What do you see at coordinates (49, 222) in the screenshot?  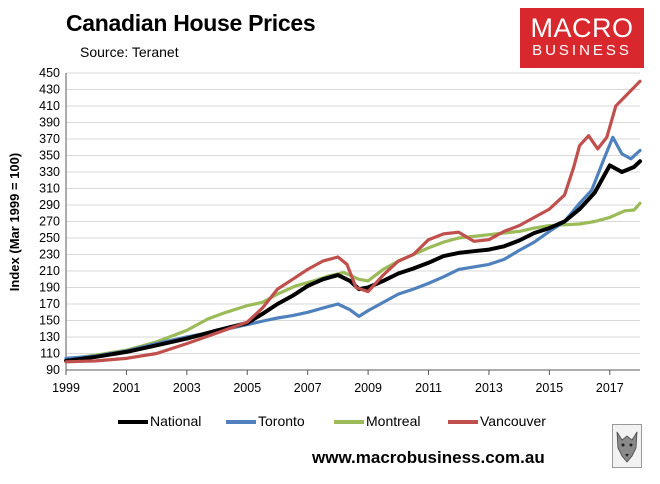 I see `y-tick-label-270: 270` at bounding box center [49, 222].